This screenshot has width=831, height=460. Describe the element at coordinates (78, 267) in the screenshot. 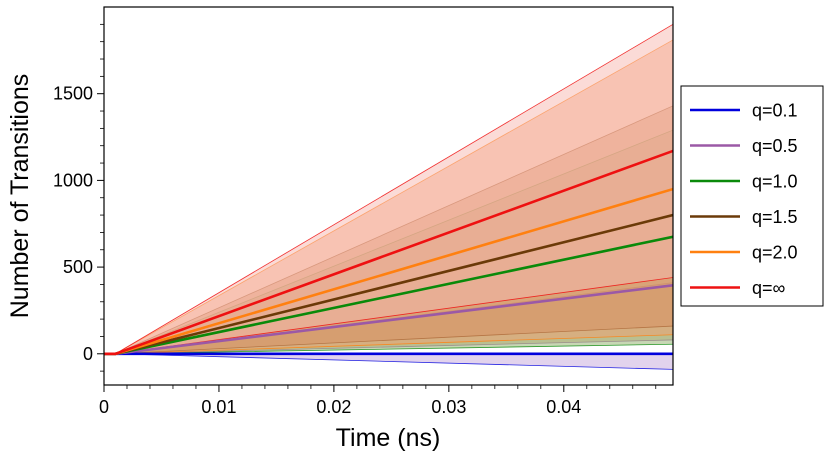

I see `y-tick-label: 500` at that location.